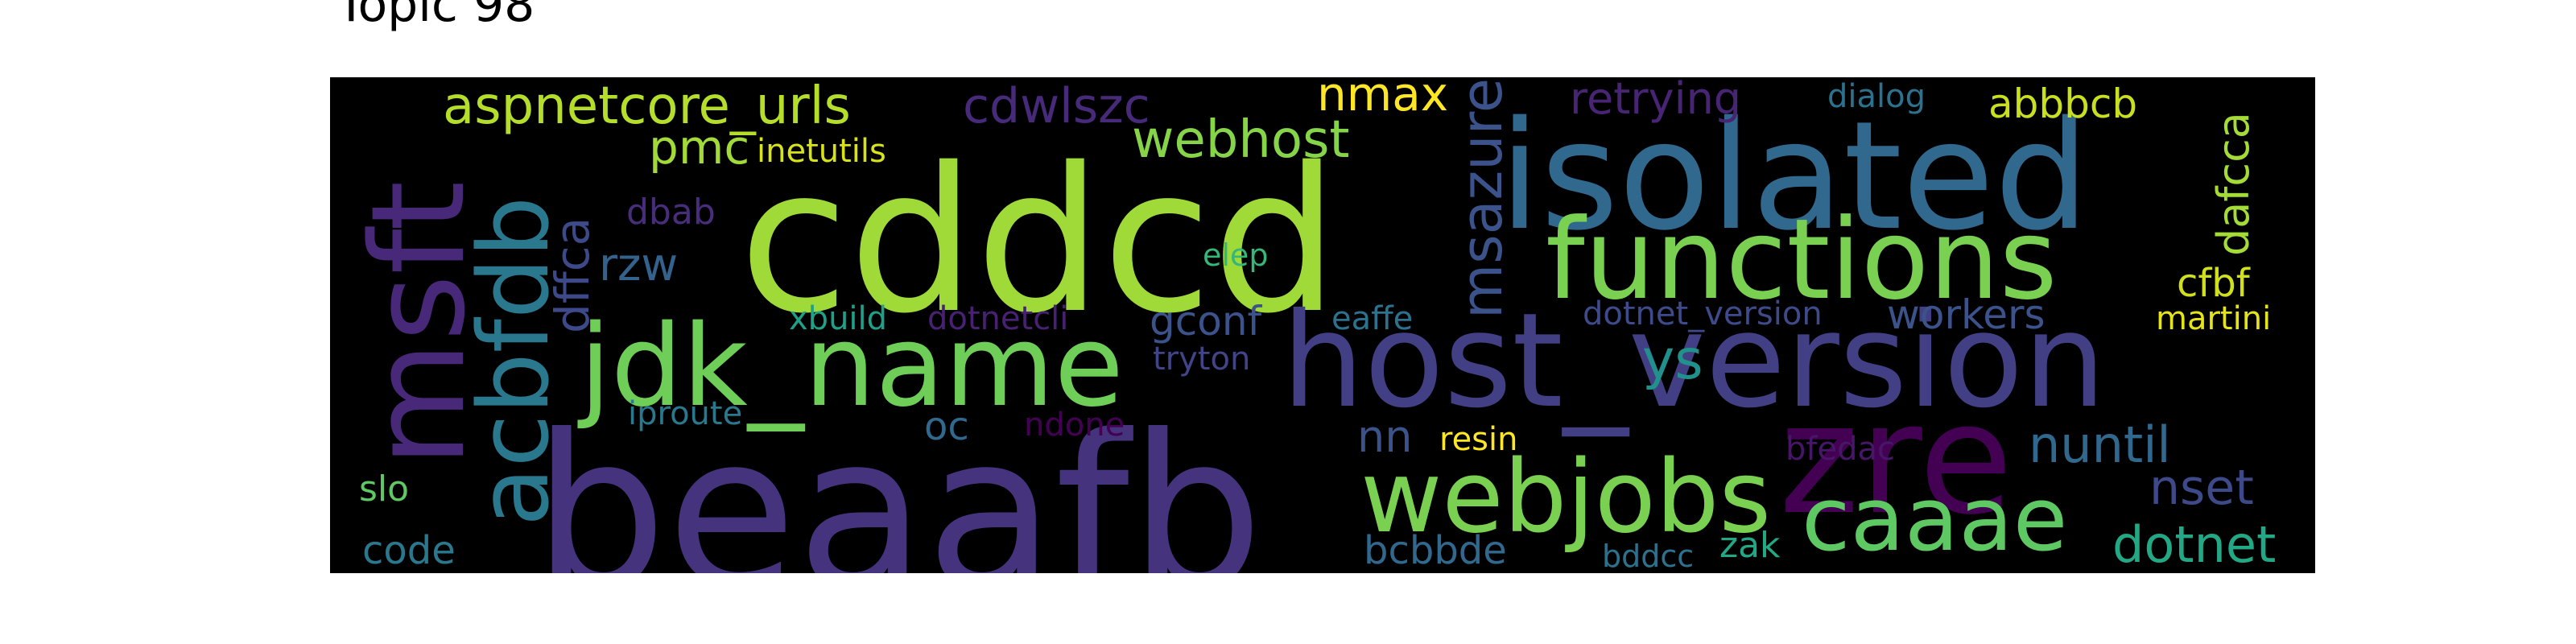 This screenshot has height=644, width=2576. Describe the element at coordinates (671, 212) in the screenshot. I see `cloud-word: dbab` at that location.